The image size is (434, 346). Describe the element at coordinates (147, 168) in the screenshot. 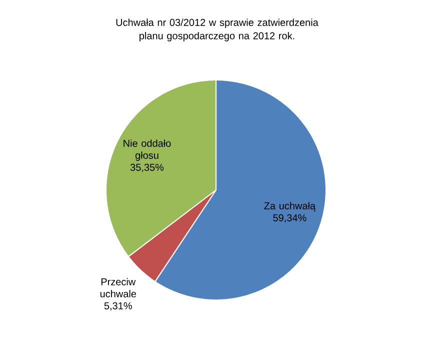

I see `data-label: 35,35%` at that location.